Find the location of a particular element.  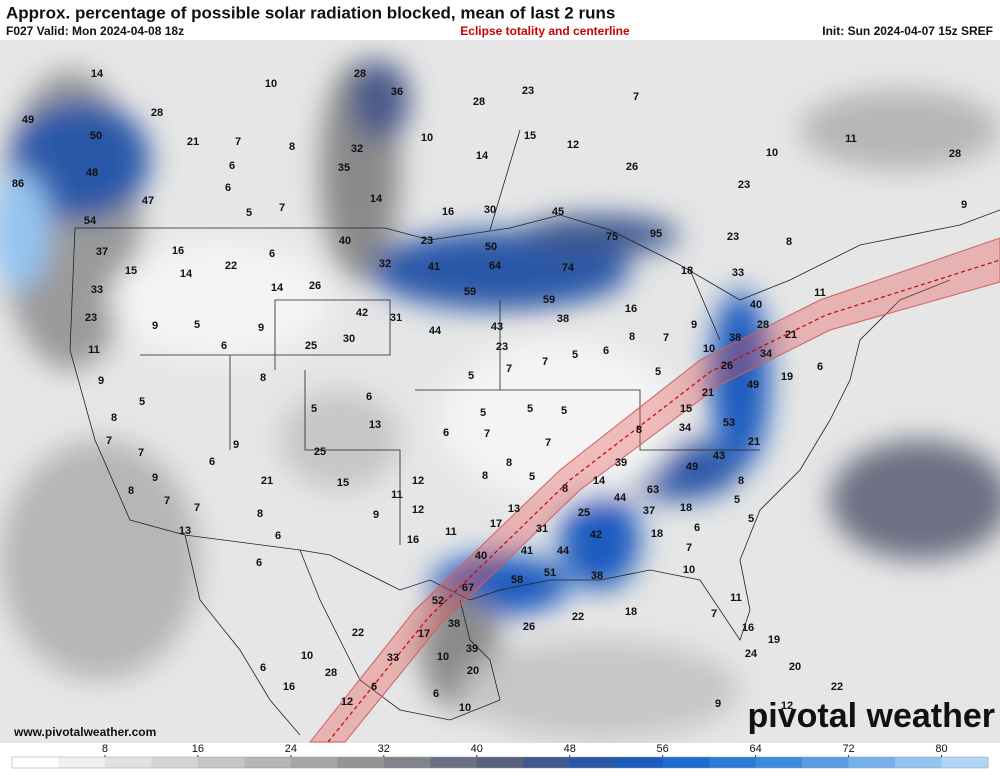

colorbar-tick-label: 80 is located at coordinates (941, 749).